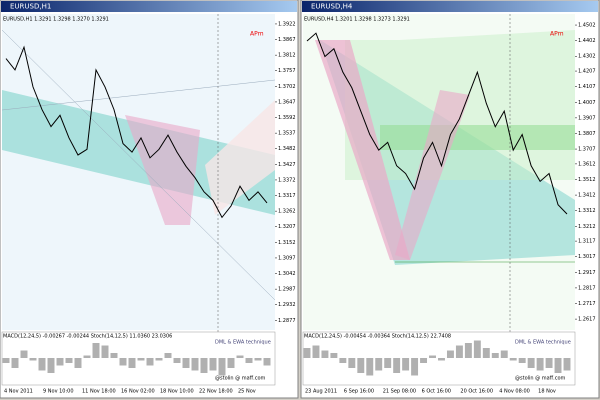  Describe the element at coordinates (287, 196) in the screenshot. I see `price-tick-label: 1.3317` at that location.